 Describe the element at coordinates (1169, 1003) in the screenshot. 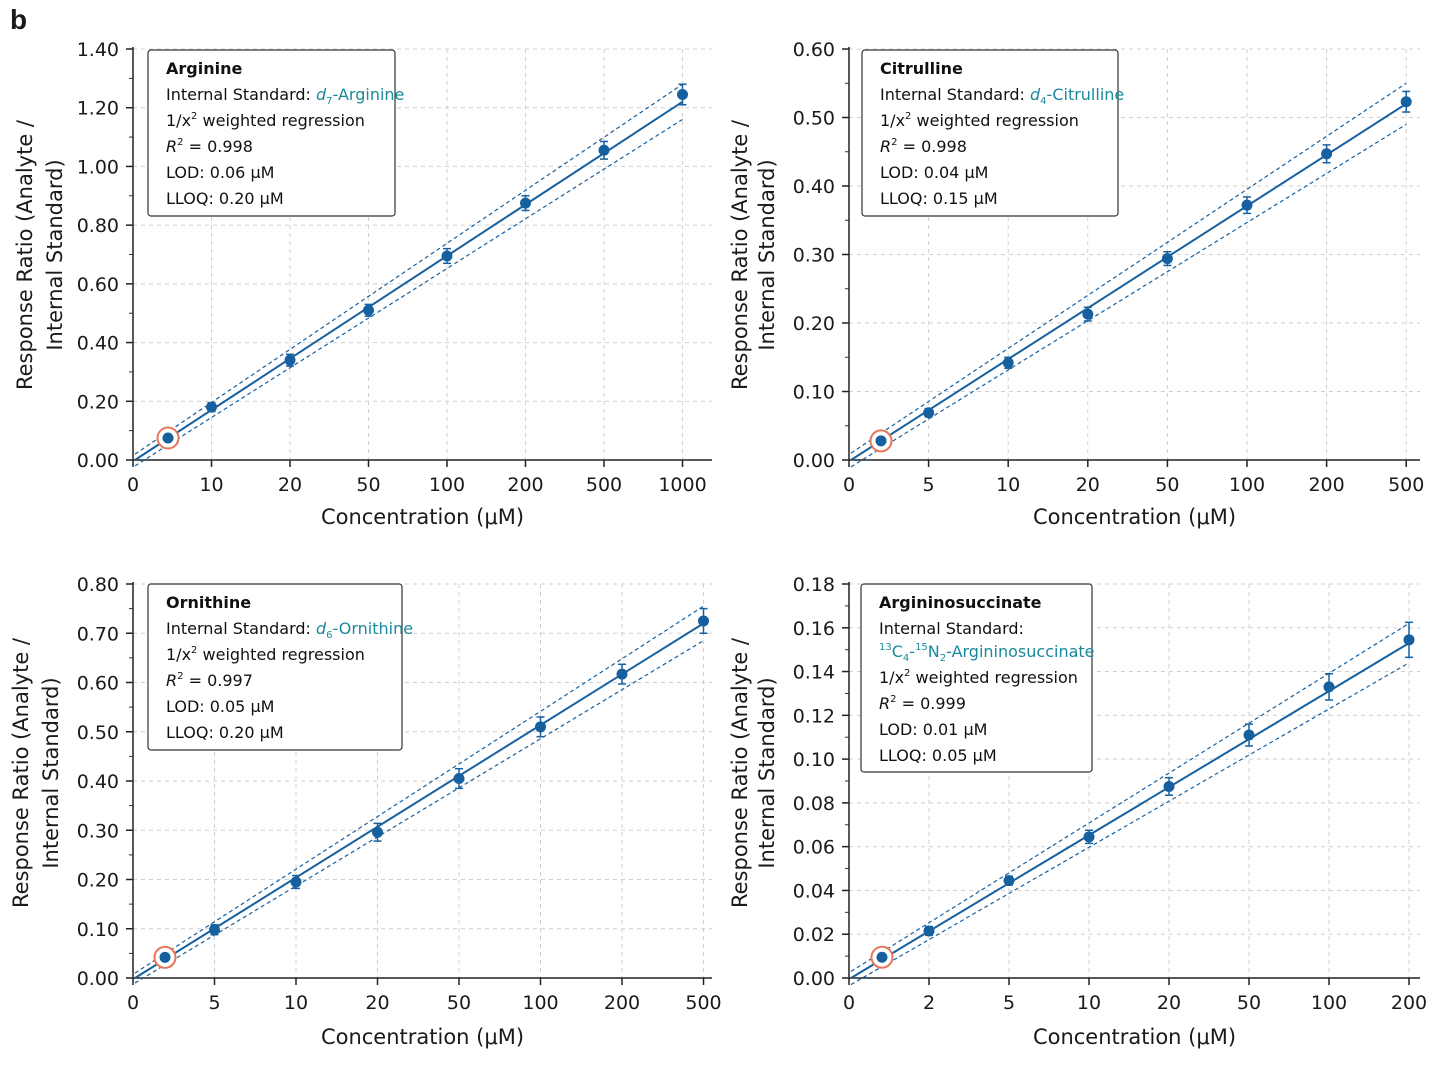

I see `x-tick-label: 20` at that location.